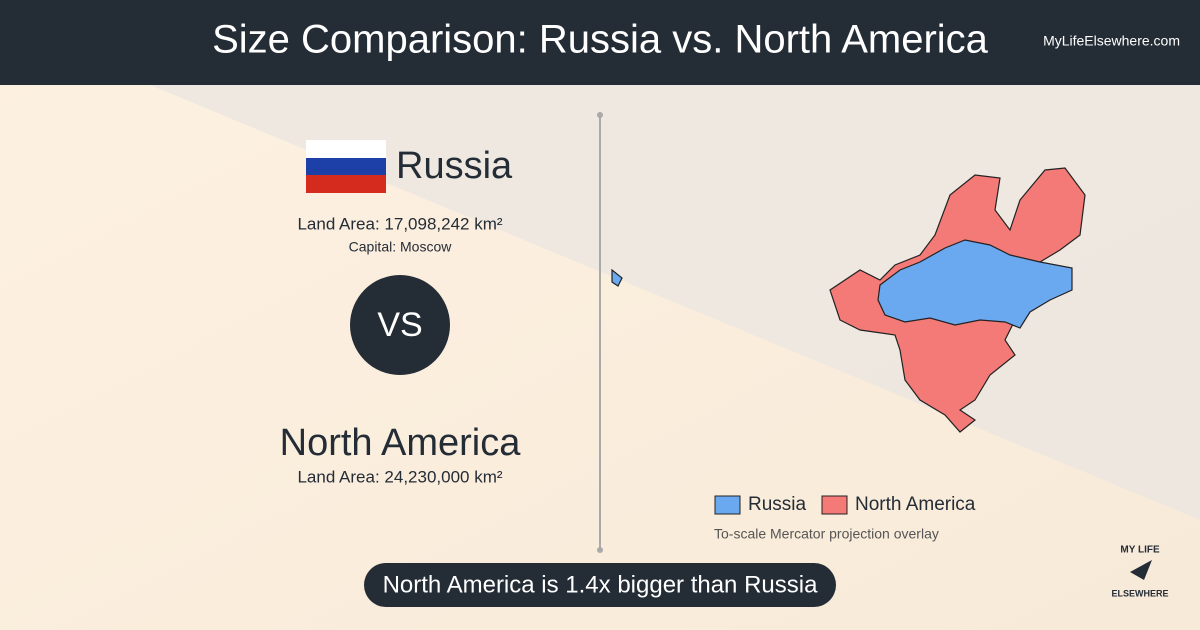 The width and height of the screenshot is (1200, 630). What do you see at coordinates (1111, 41) in the screenshot?
I see `site-name: MyLifeElsewhere.com` at bounding box center [1111, 41].